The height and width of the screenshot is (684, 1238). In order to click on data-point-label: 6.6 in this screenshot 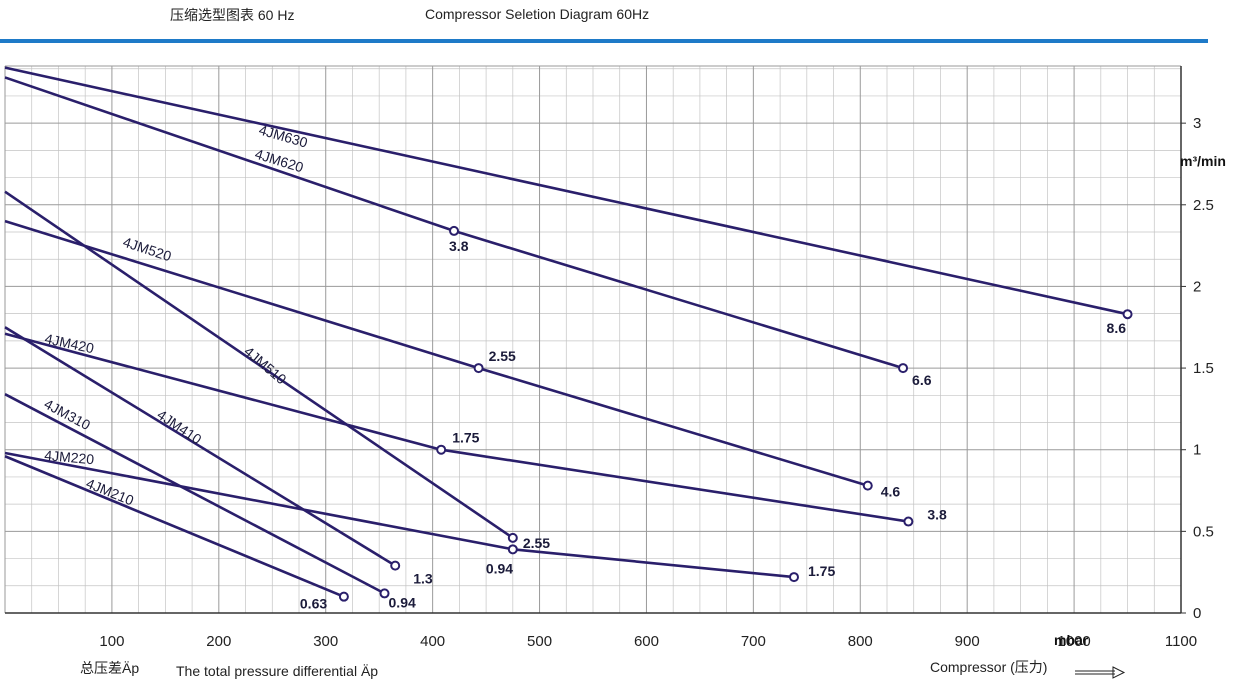, I will do `click(922, 380)`.